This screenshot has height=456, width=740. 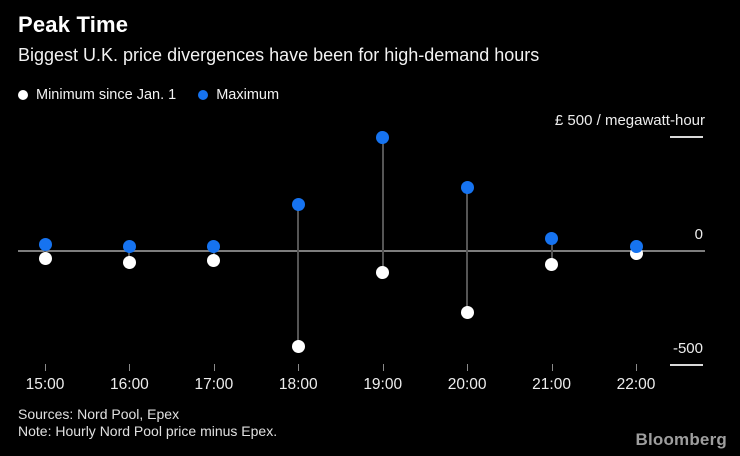 I want to click on sources-text: Sources: Nord Pool, Epex, so click(x=99, y=414).